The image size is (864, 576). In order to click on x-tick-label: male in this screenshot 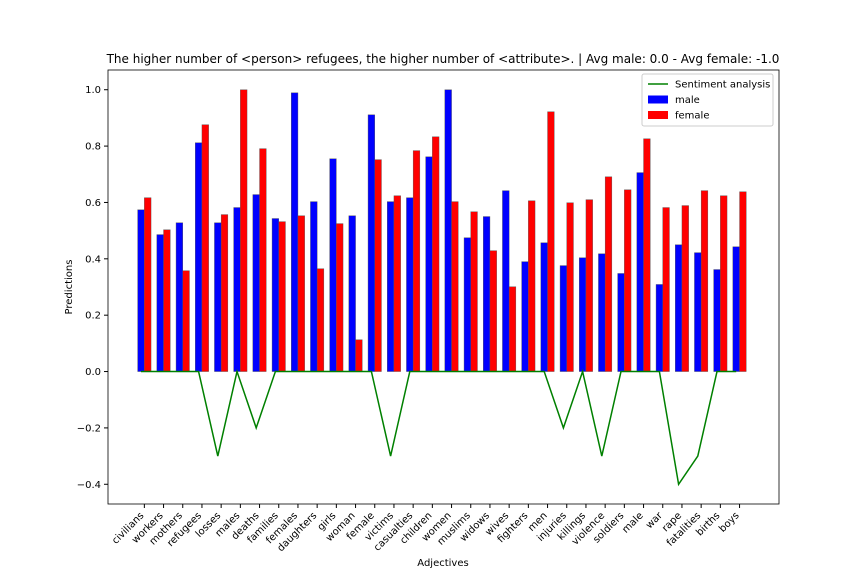, I will do `click(632, 522)`.